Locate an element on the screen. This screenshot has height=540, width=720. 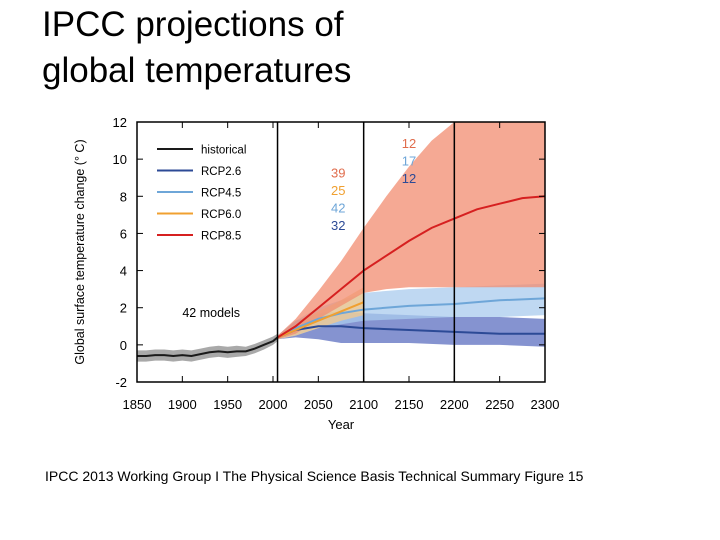
y-axis-label: Global surface temperature change (° C) is located at coordinates (80, 251).